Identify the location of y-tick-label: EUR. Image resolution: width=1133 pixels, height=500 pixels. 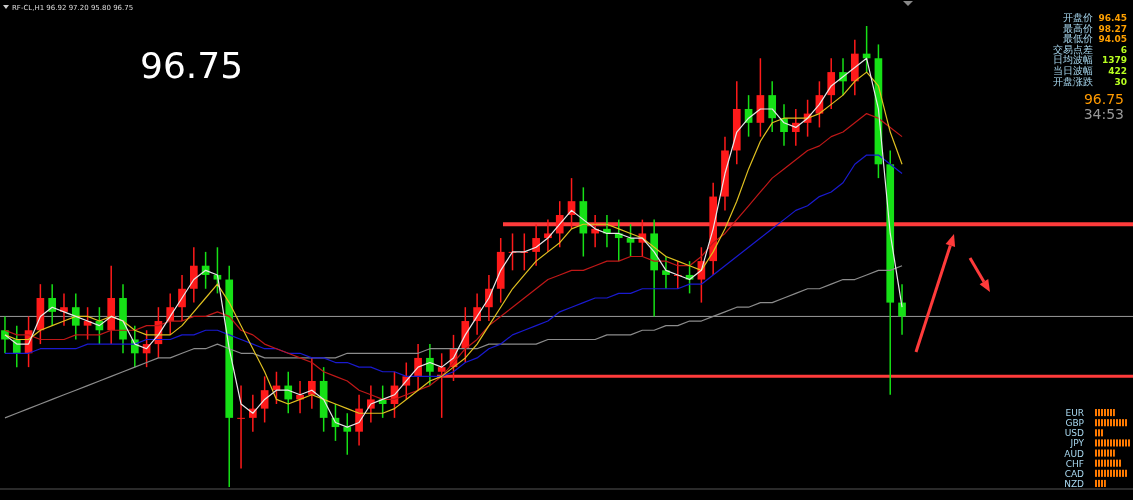
(1074, 413).